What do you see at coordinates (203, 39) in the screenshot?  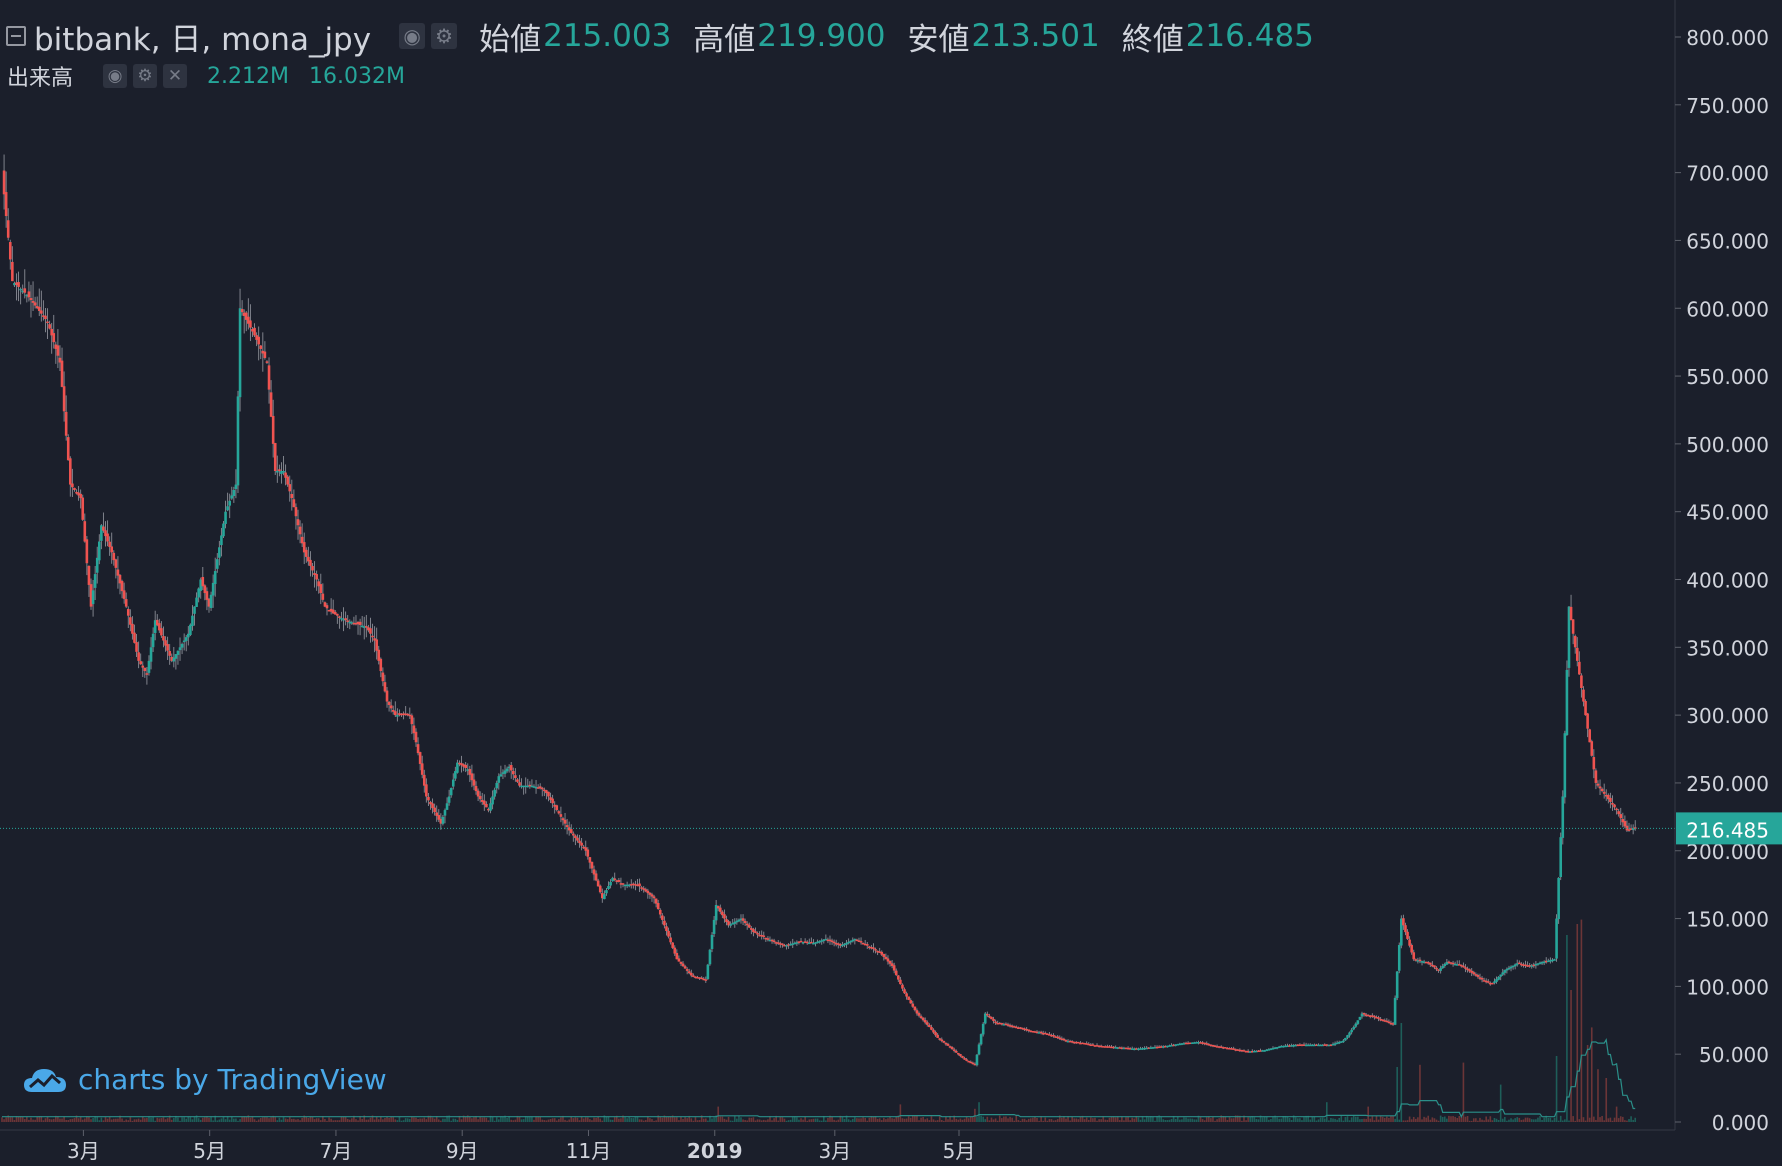 I see `symbol-title: bitbank, 日, mona_jpy` at bounding box center [203, 39].